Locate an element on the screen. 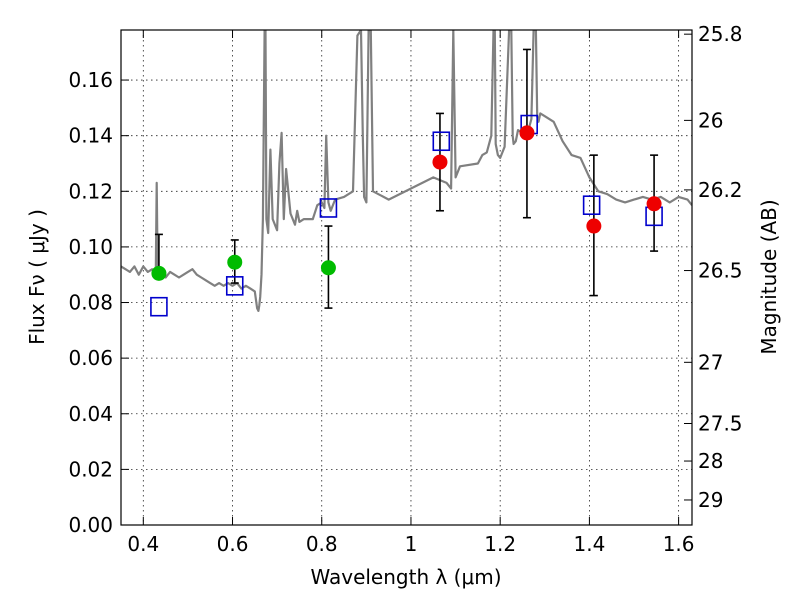 This screenshot has height=600, width=800. y-tick-label: 0.06 is located at coordinates (90, 358).